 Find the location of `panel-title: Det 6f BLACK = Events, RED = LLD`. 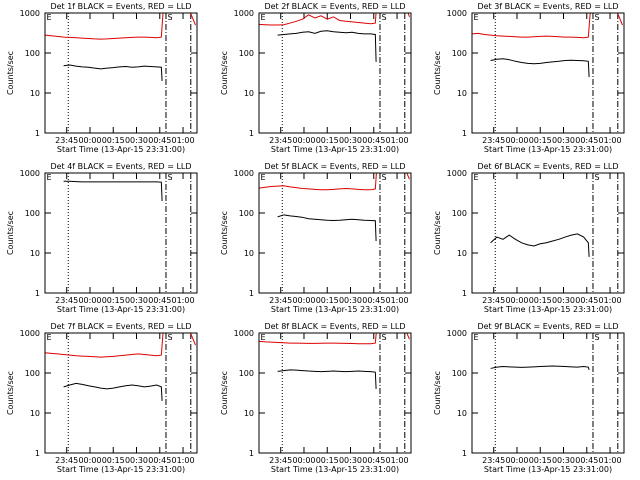

panel-title: Det 6f BLACK = Events, RED = LLD is located at coordinates (547, 166).